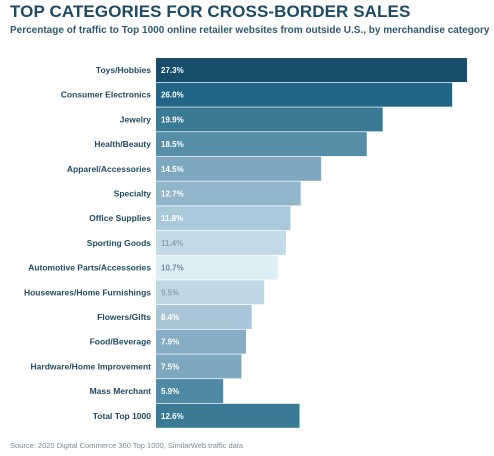  I want to click on category-label: Hardware/Home Improvement, so click(91, 366).